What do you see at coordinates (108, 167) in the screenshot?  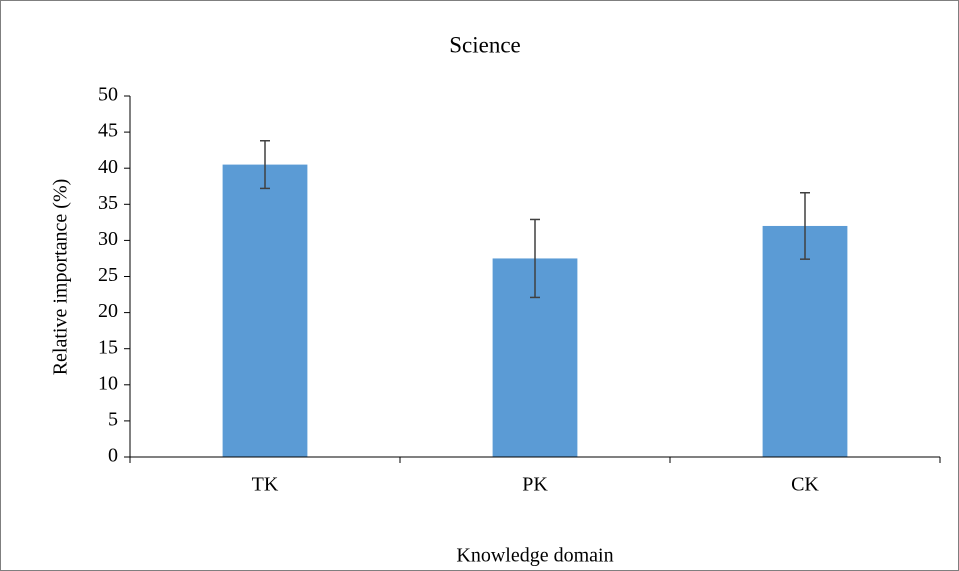 I see `y-tick-label: 40` at bounding box center [108, 167].